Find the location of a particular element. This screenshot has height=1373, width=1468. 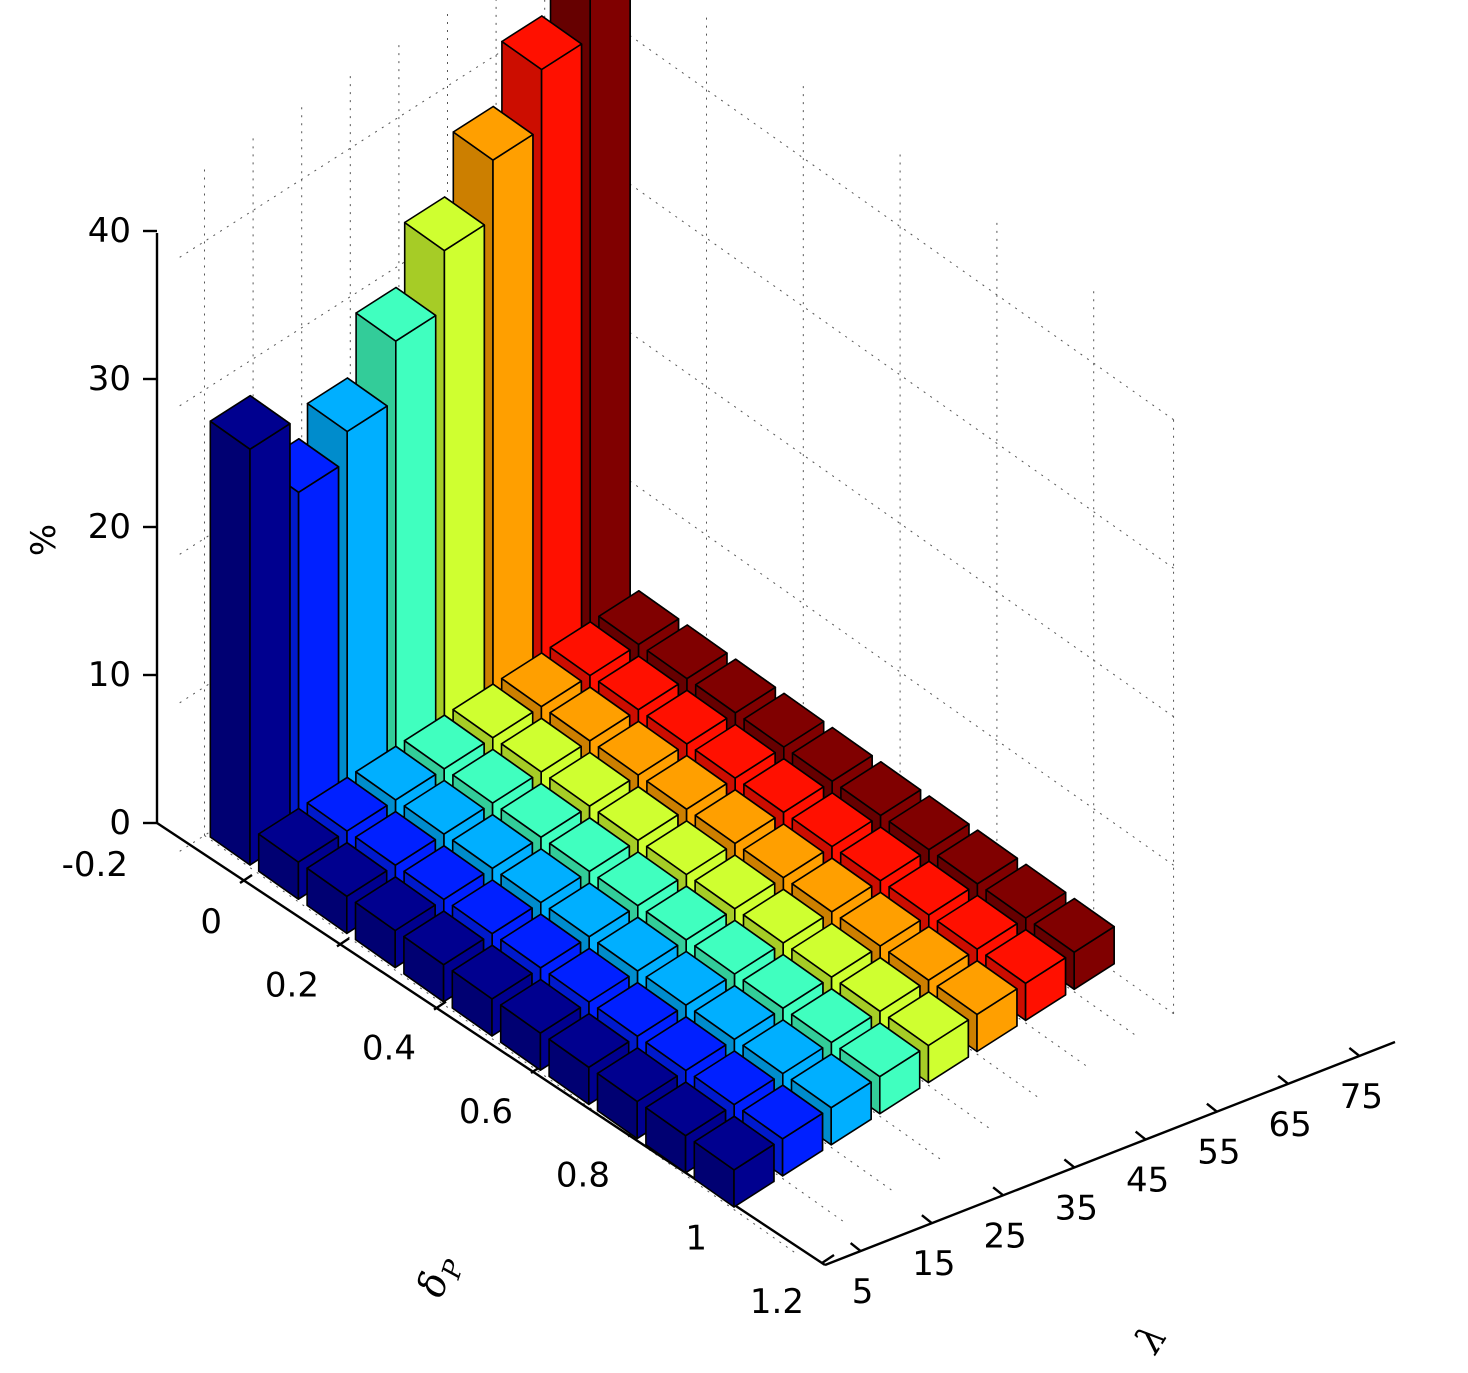

x-axis-label: λ is located at coordinates (1150, 1338).